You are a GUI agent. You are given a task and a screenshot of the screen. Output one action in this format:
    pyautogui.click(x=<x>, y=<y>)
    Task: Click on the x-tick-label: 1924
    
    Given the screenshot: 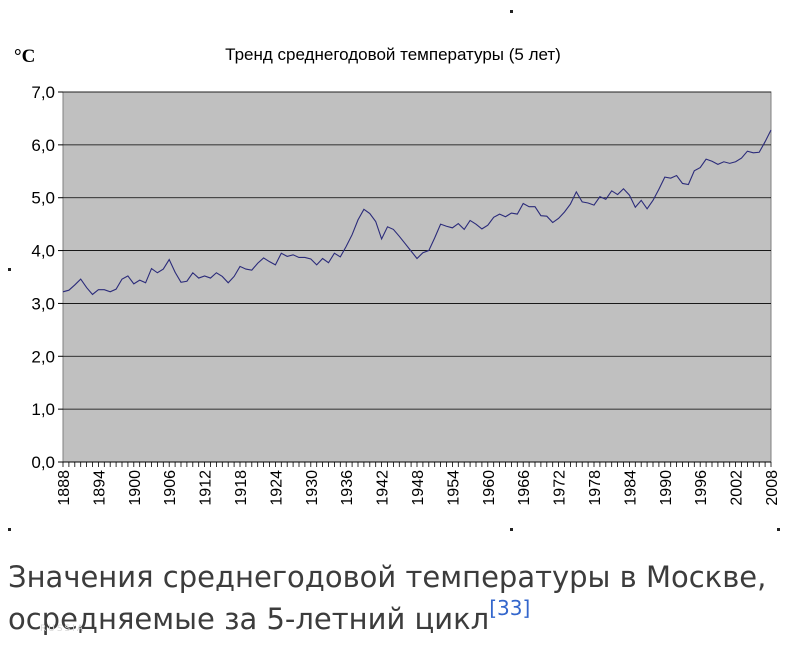 What is the action you would take?
    pyautogui.click(x=276, y=488)
    